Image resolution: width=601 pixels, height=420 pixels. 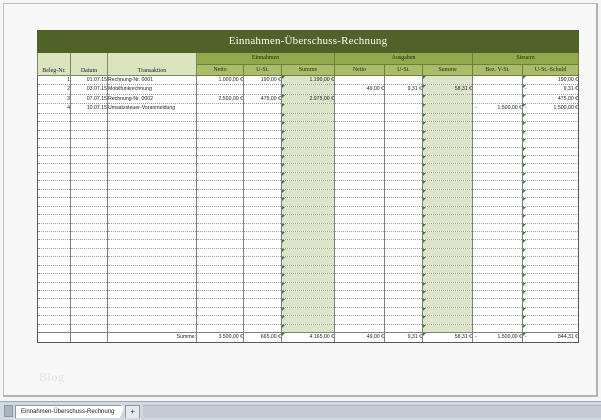 I want to click on cell-beleg-nr: 4, so click(x=54, y=108).